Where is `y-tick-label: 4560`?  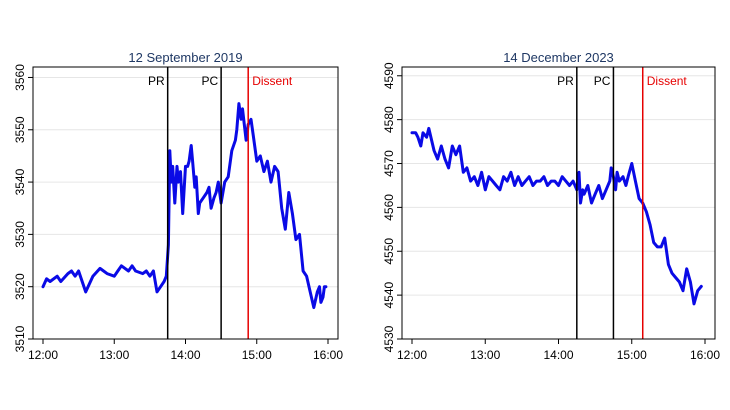 y-tick-label: 4560 is located at coordinates (389, 207).